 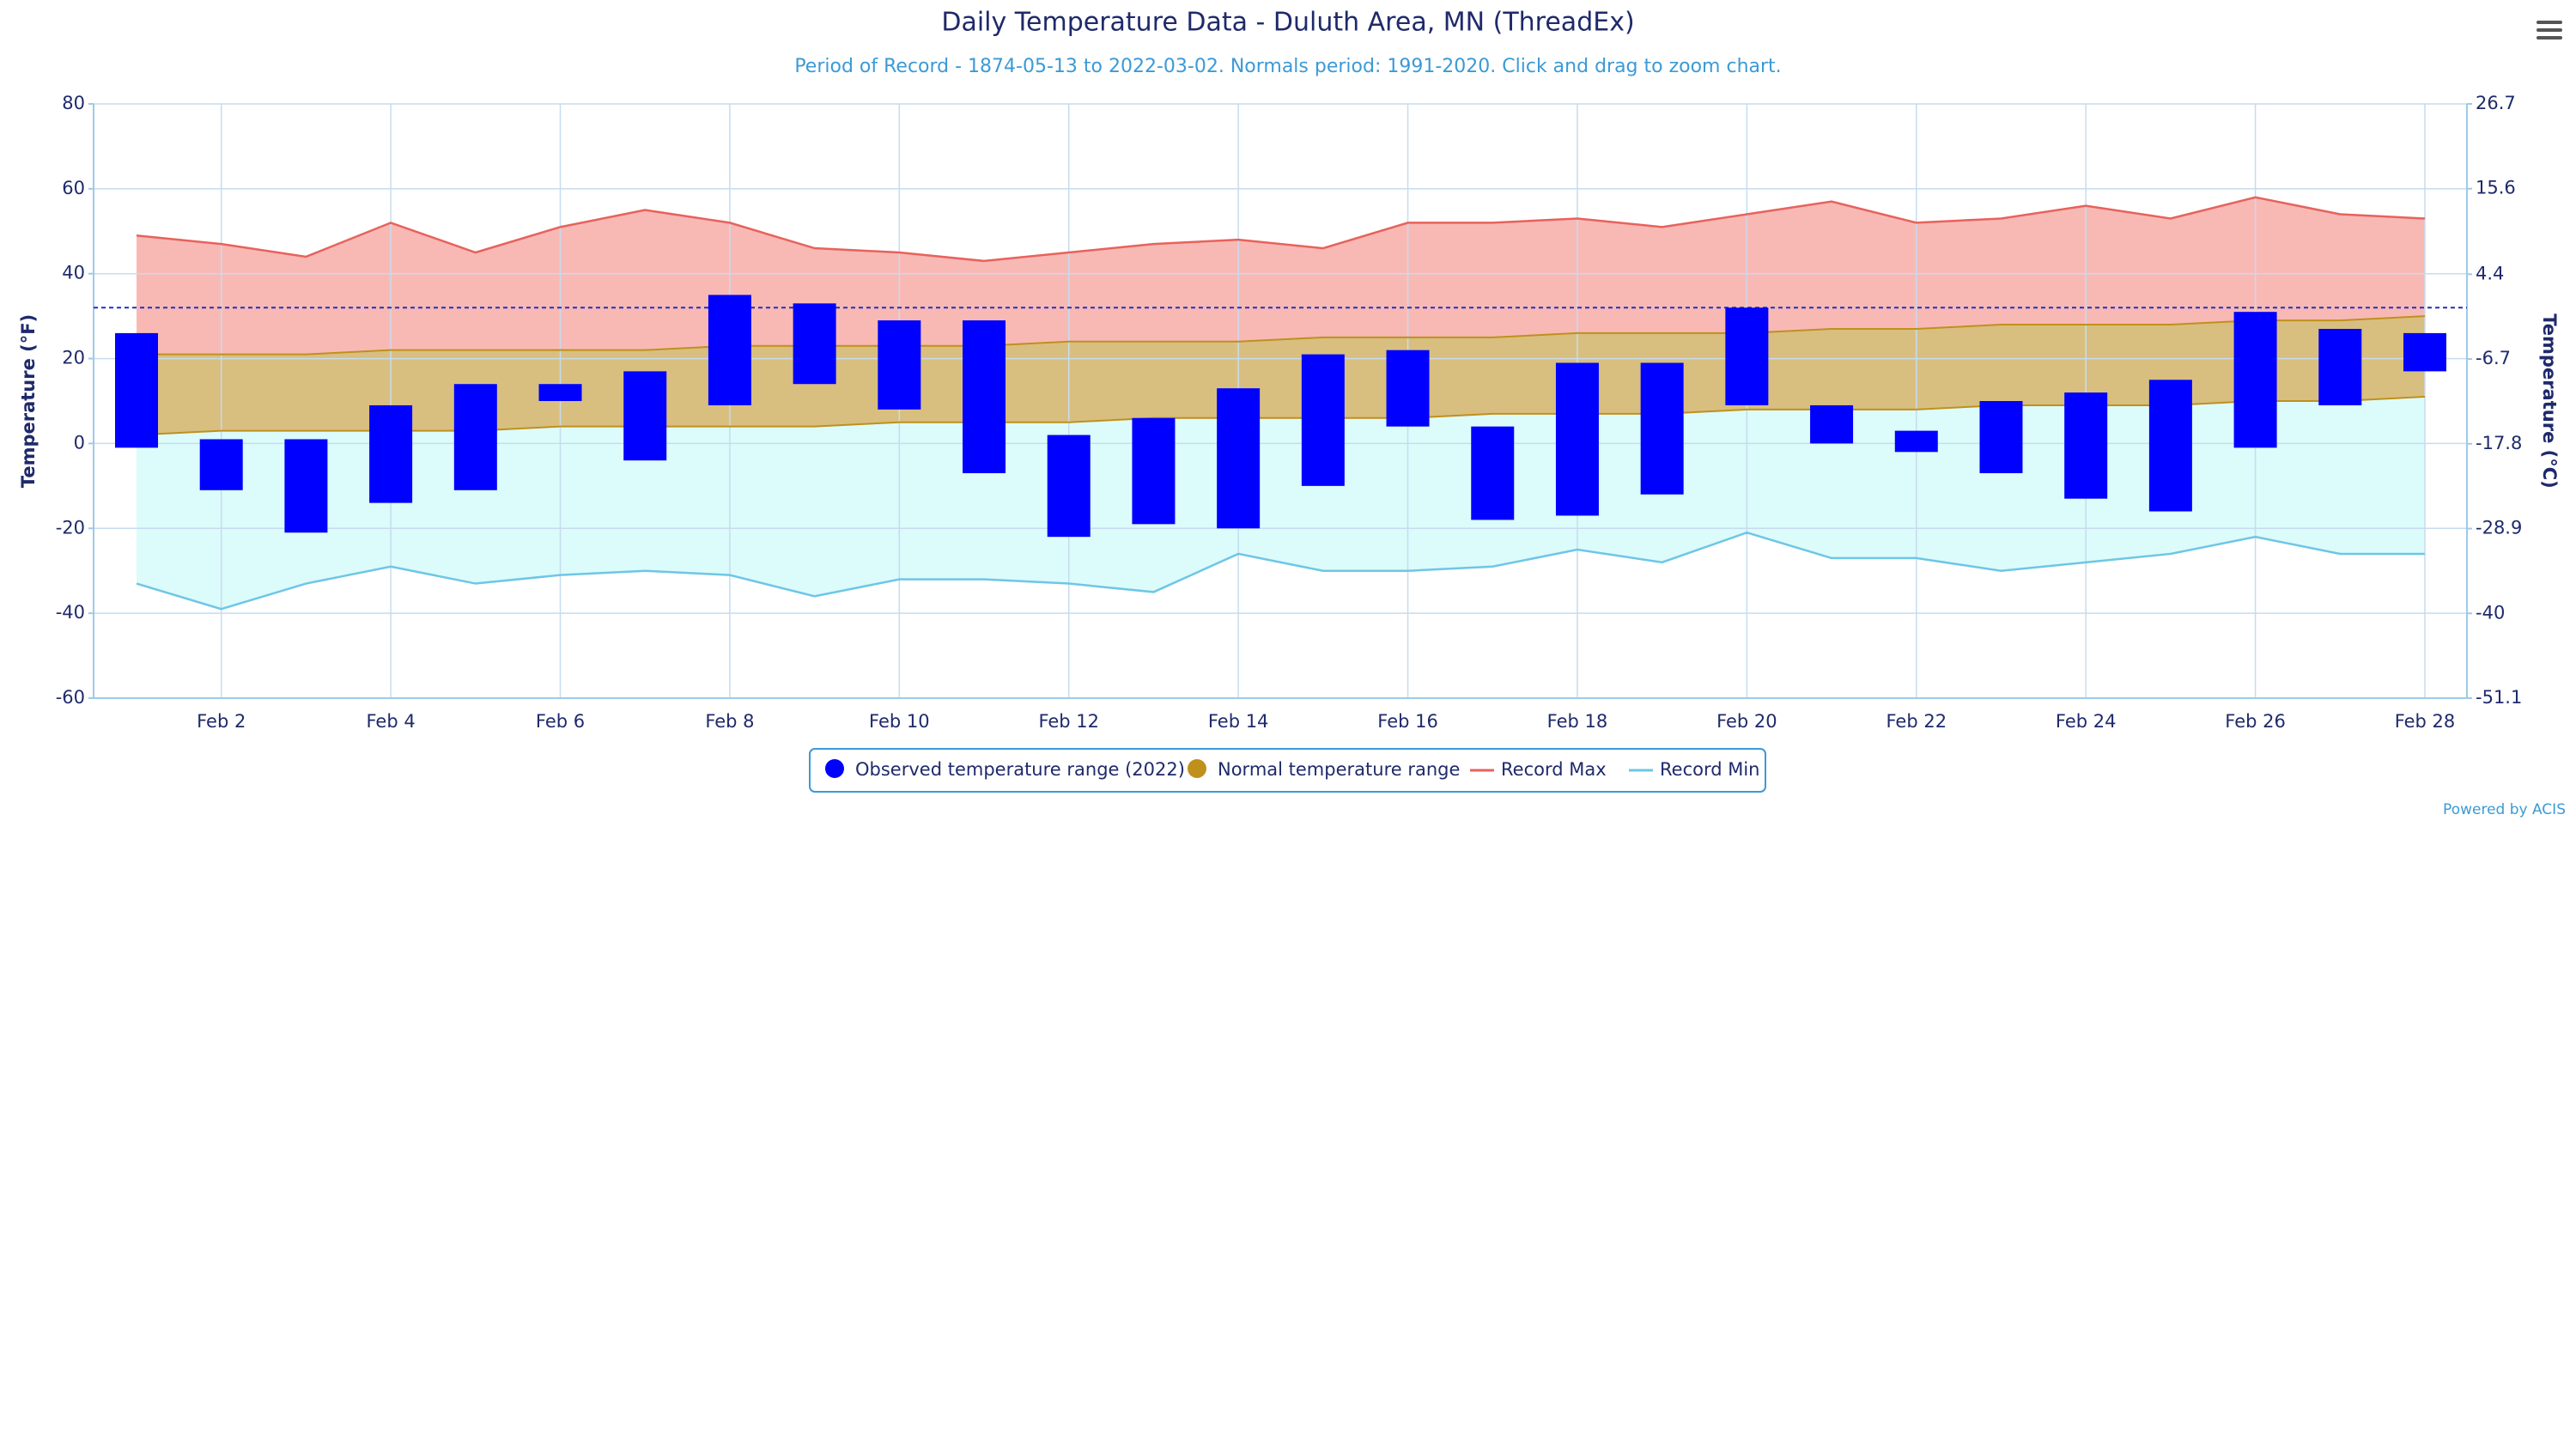 What do you see at coordinates (74, 358) in the screenshot?
I see `y-tick-label: 20` at bounding box center [74, 358].